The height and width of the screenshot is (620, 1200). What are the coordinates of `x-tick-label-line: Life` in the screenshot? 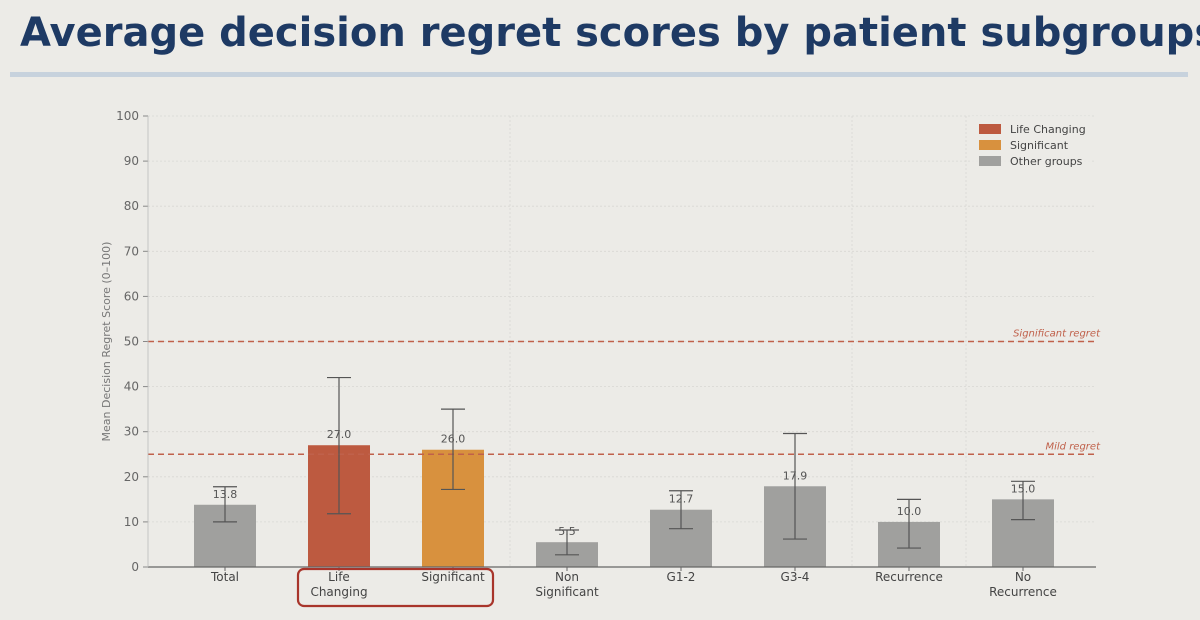 It's located at (339, 577).